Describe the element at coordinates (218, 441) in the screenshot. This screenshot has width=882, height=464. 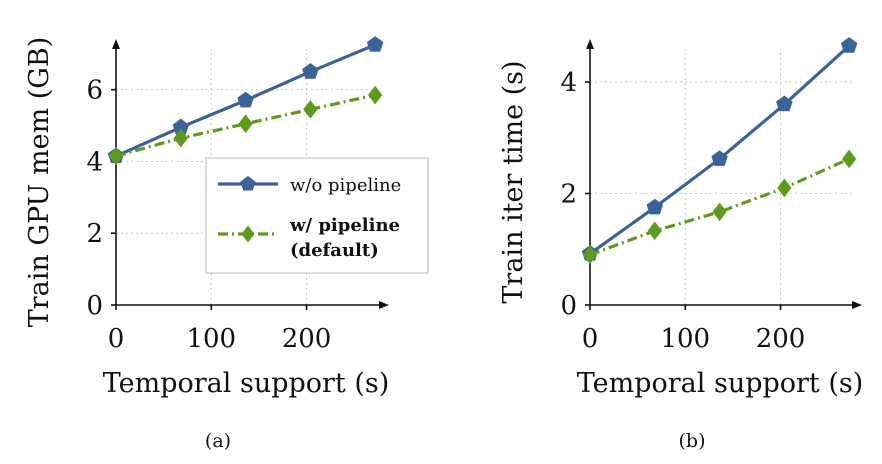
I see `panel-caption: (a)` at that location.